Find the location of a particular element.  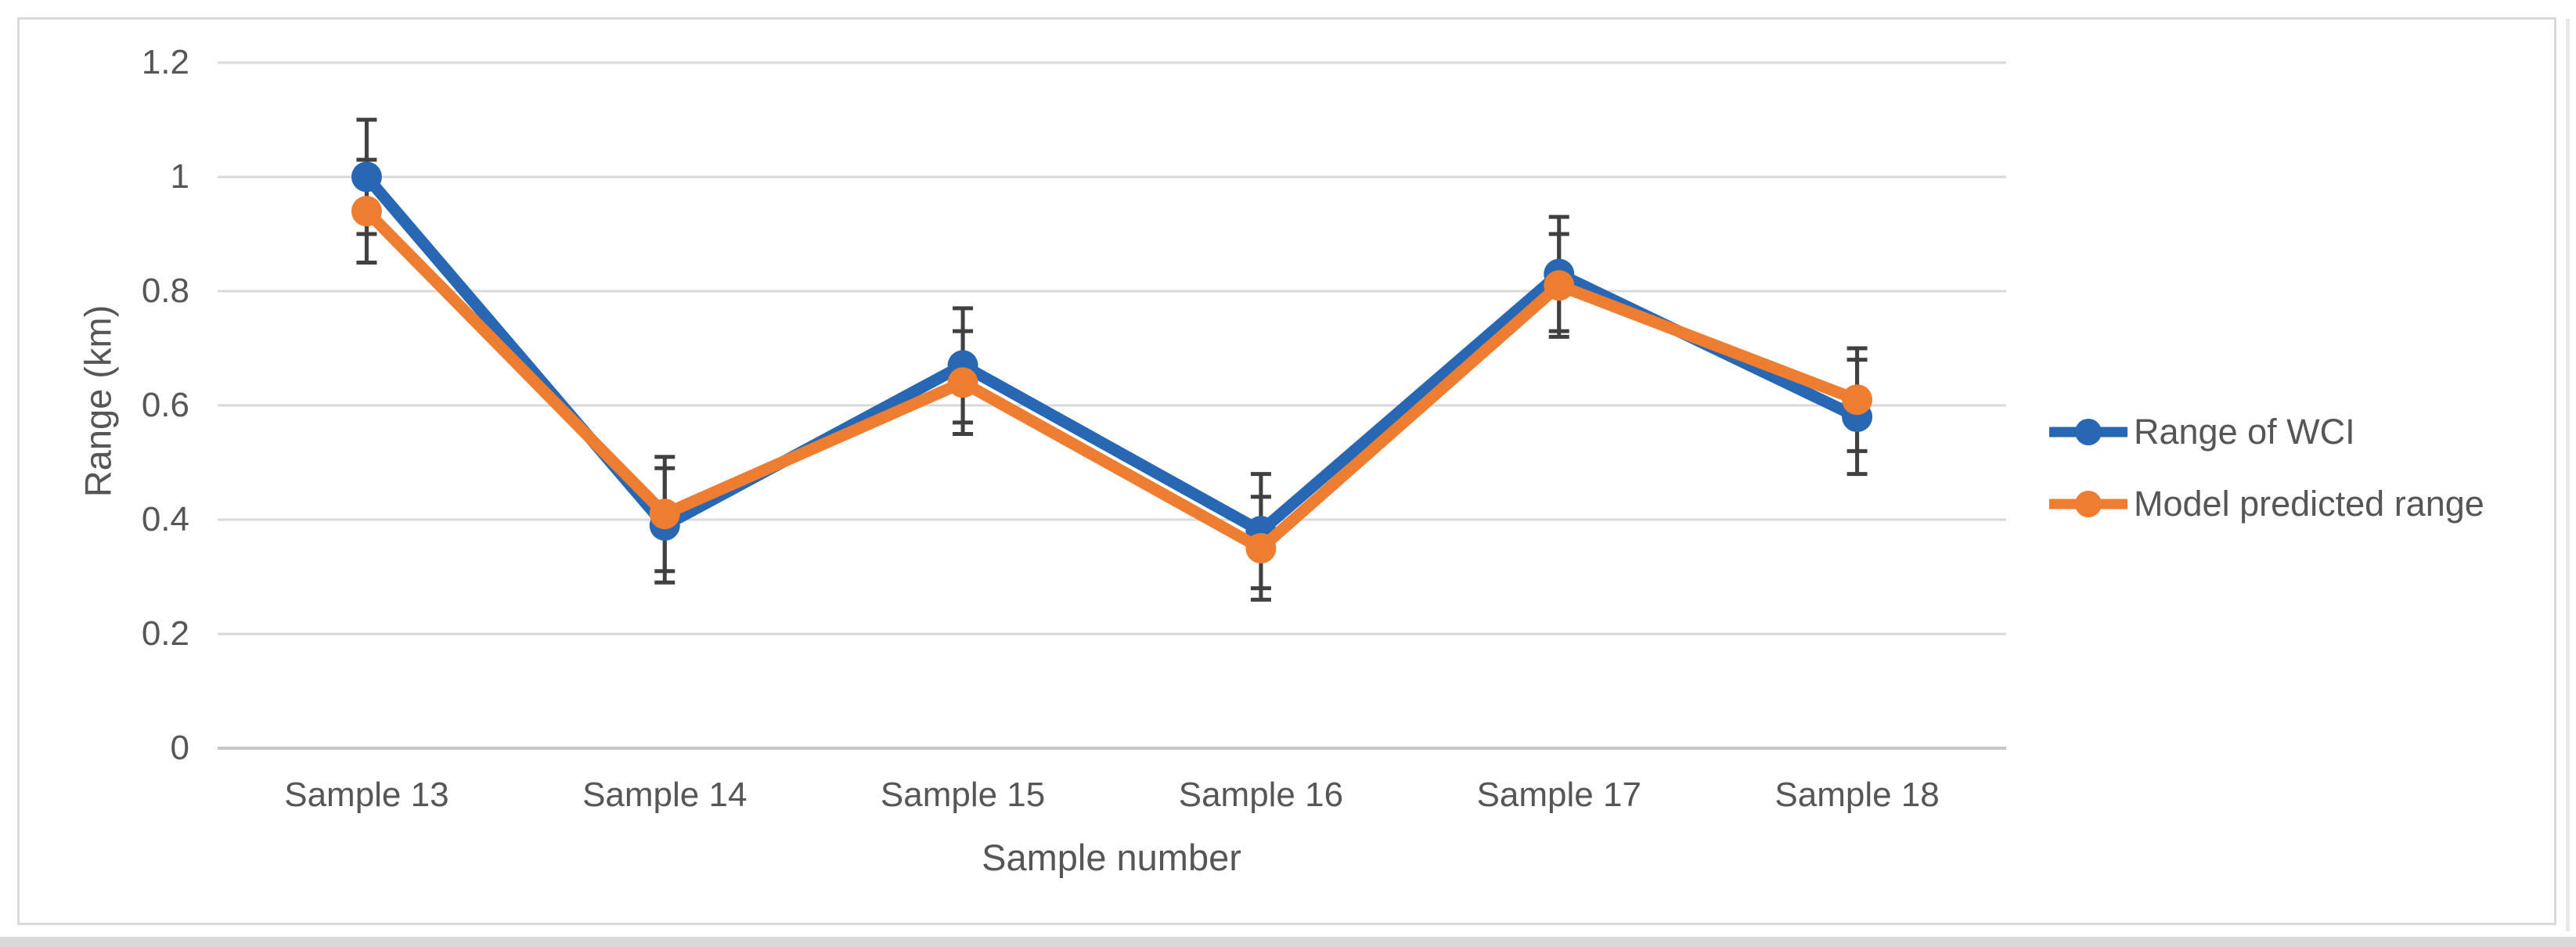

legend-label: Model predicted range is located at coordinates (2309, 504).